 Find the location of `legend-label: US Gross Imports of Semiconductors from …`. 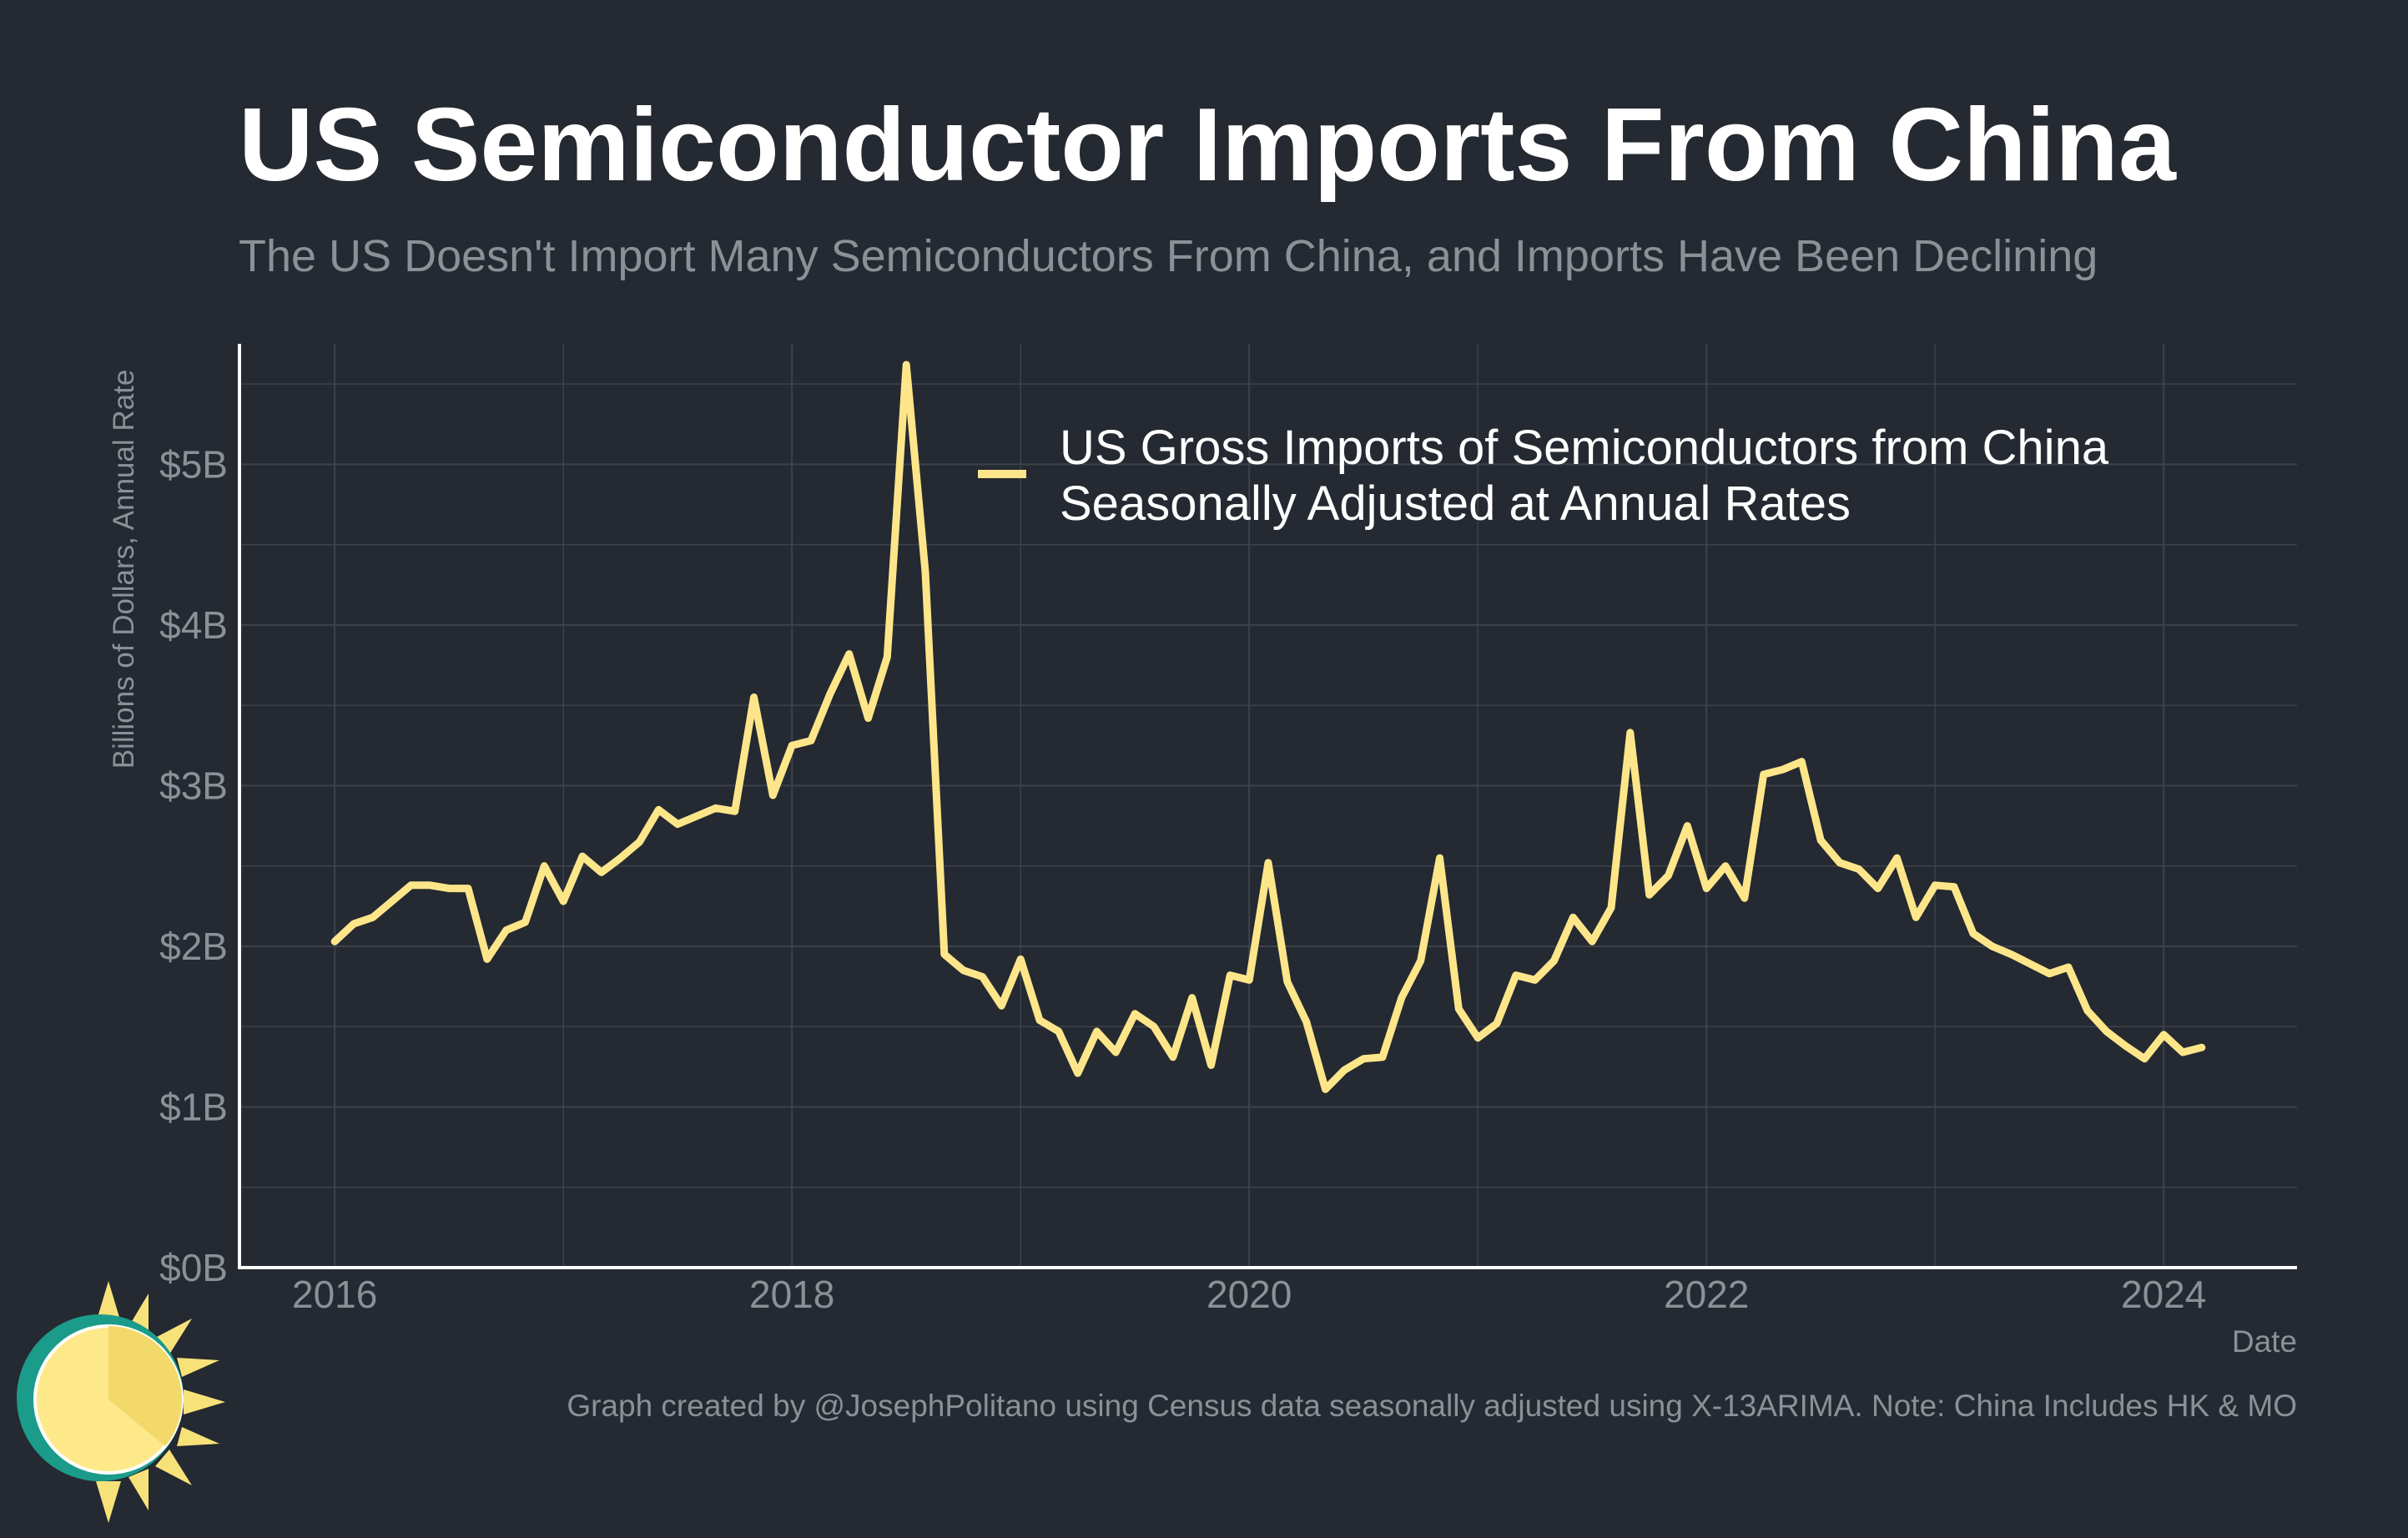

legend-label: US Gross Imports of Semiconductors from … is located at coordinates (1591, 476).